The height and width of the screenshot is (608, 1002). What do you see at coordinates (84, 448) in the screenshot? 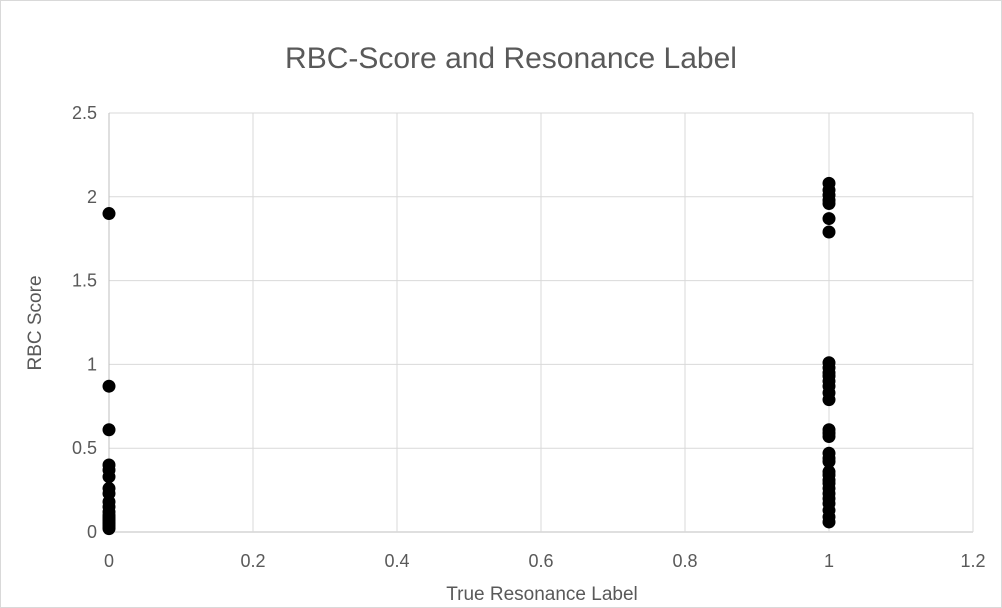
I see `y-tick-label: 0.5` at bounding box center [84, 448].